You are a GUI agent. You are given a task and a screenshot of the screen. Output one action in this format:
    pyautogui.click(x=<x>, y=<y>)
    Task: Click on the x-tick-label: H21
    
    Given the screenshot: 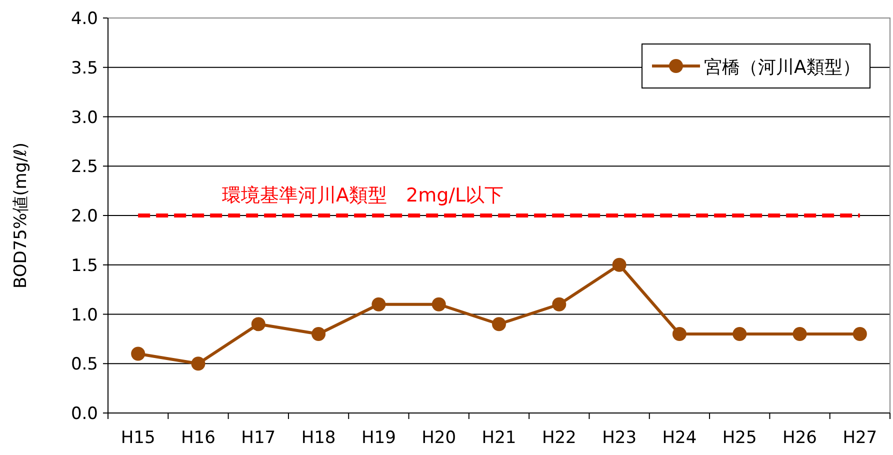 What is the action you would take?
    pyautogui.click(x=499, y=438)
    